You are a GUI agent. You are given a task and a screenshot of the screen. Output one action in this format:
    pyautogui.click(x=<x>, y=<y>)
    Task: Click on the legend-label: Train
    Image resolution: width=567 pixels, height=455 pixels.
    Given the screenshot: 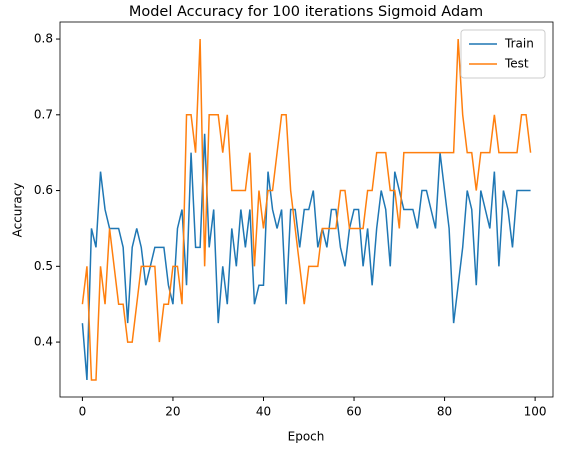 What is the action you would take?
    pyautogui.click(x=519, y=44)
    